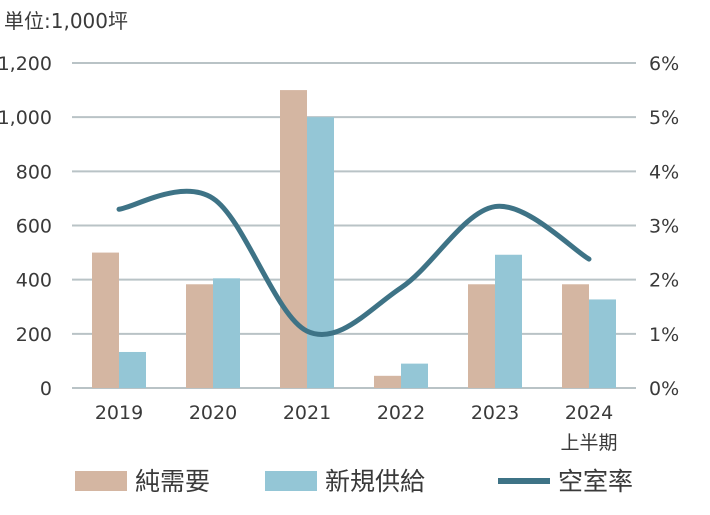  What do you see at coordinates (588, 443) in the screenshot?
I see `x-tick-sublabel: 上半期` at bounding box center [588, 443].